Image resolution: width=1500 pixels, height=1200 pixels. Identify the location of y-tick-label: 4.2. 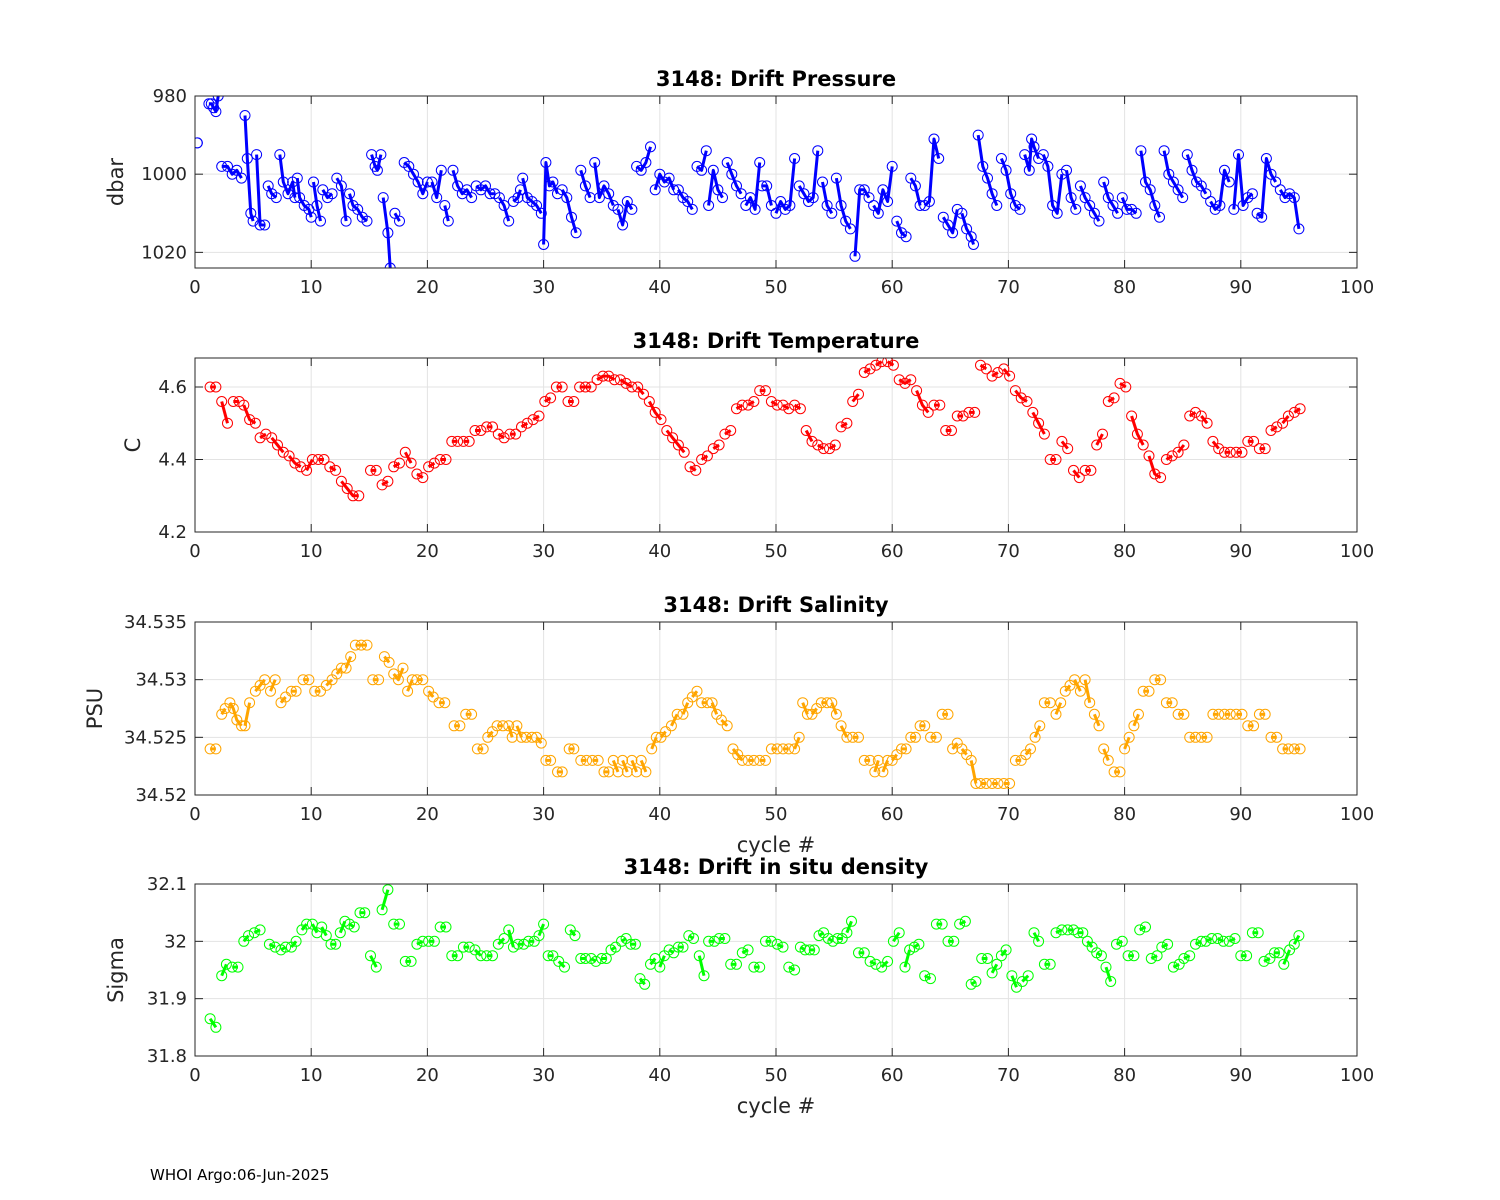
(172, 532).